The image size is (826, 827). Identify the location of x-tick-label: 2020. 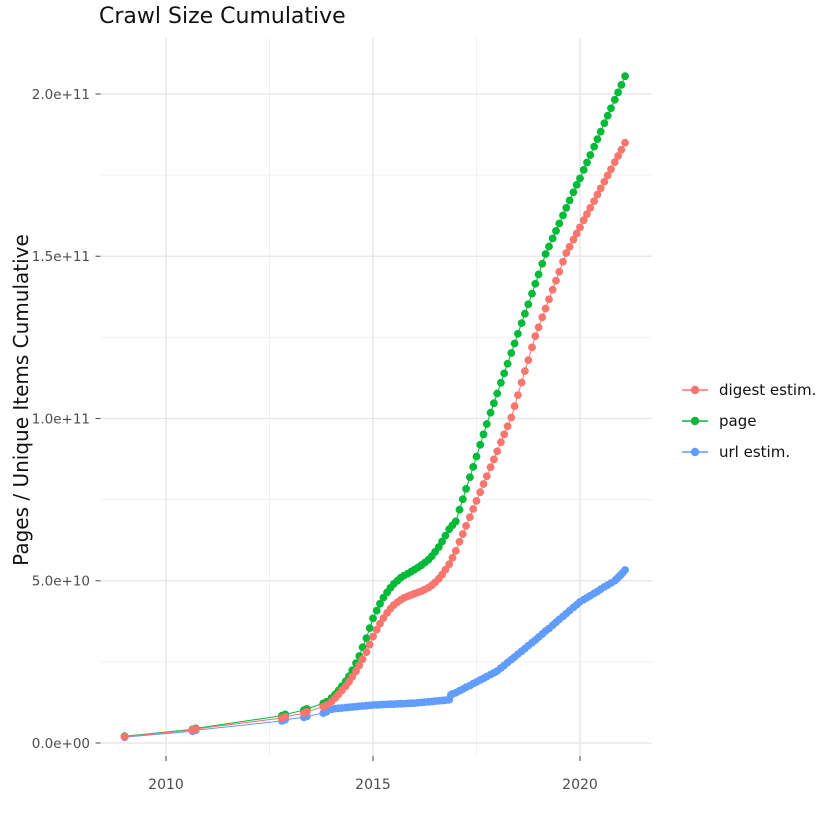
(580, 785).